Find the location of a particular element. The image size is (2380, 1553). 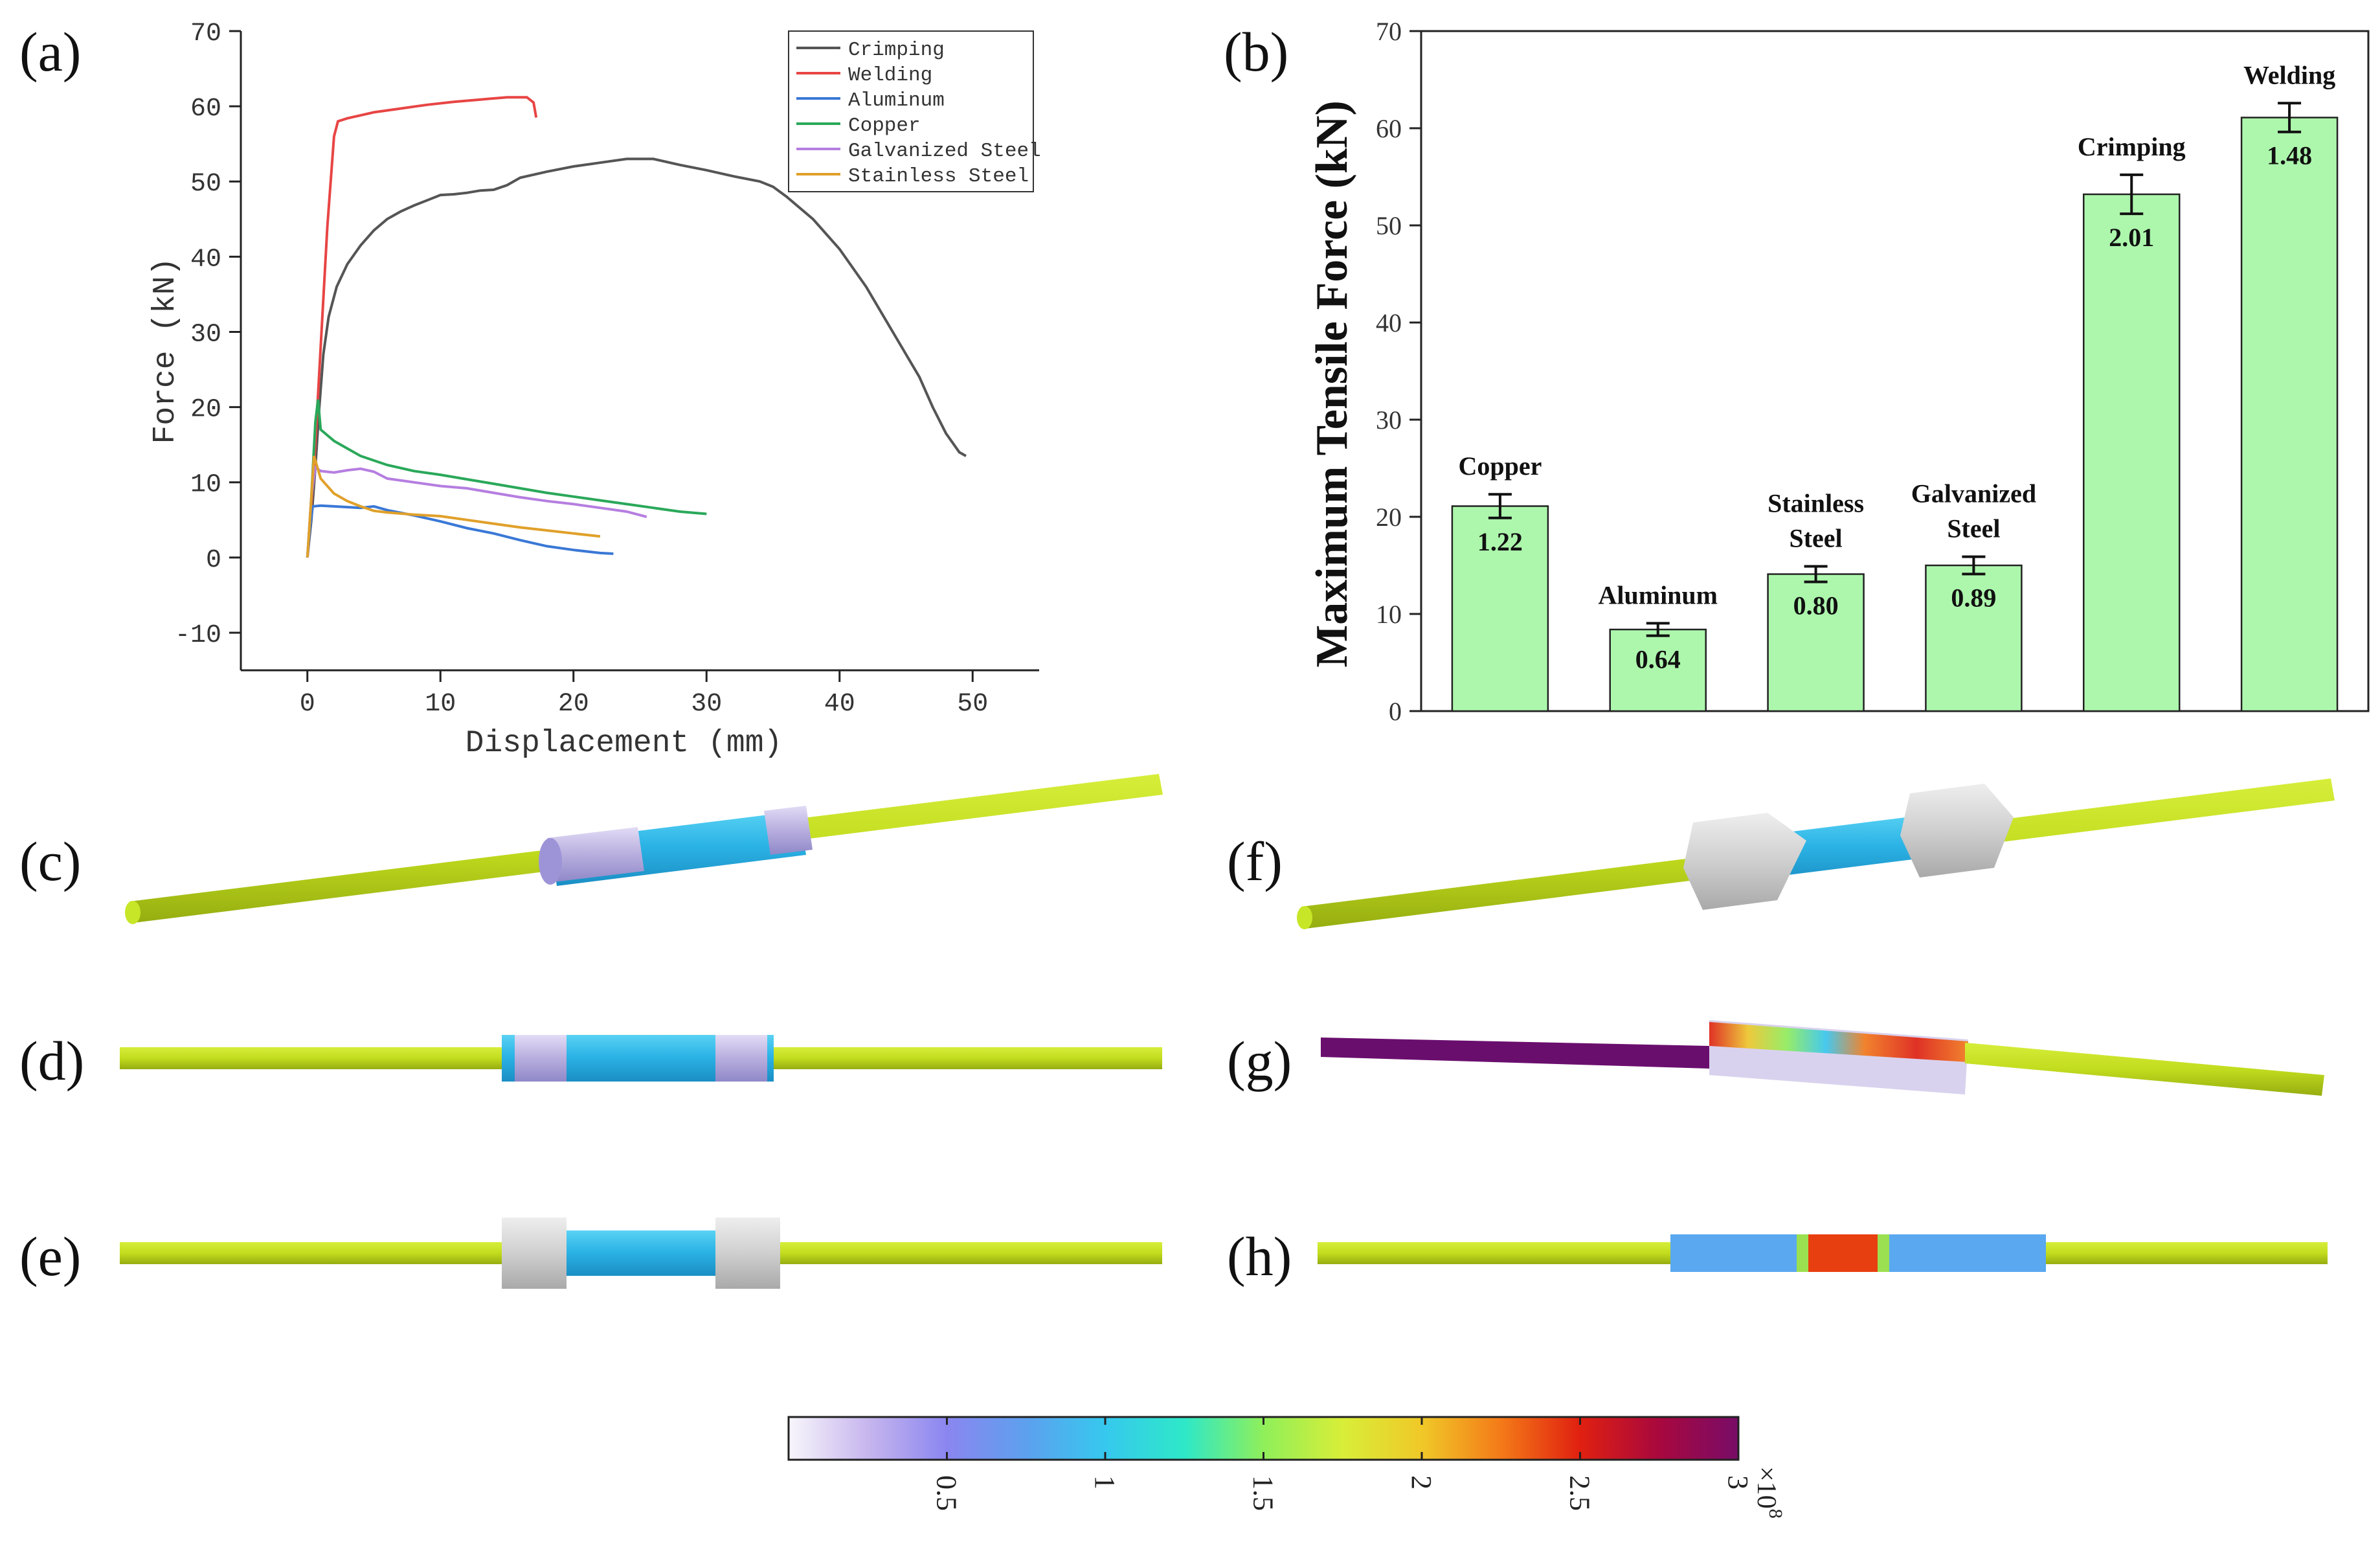

legend-label: Crimping is located at coordinates (897, 50).